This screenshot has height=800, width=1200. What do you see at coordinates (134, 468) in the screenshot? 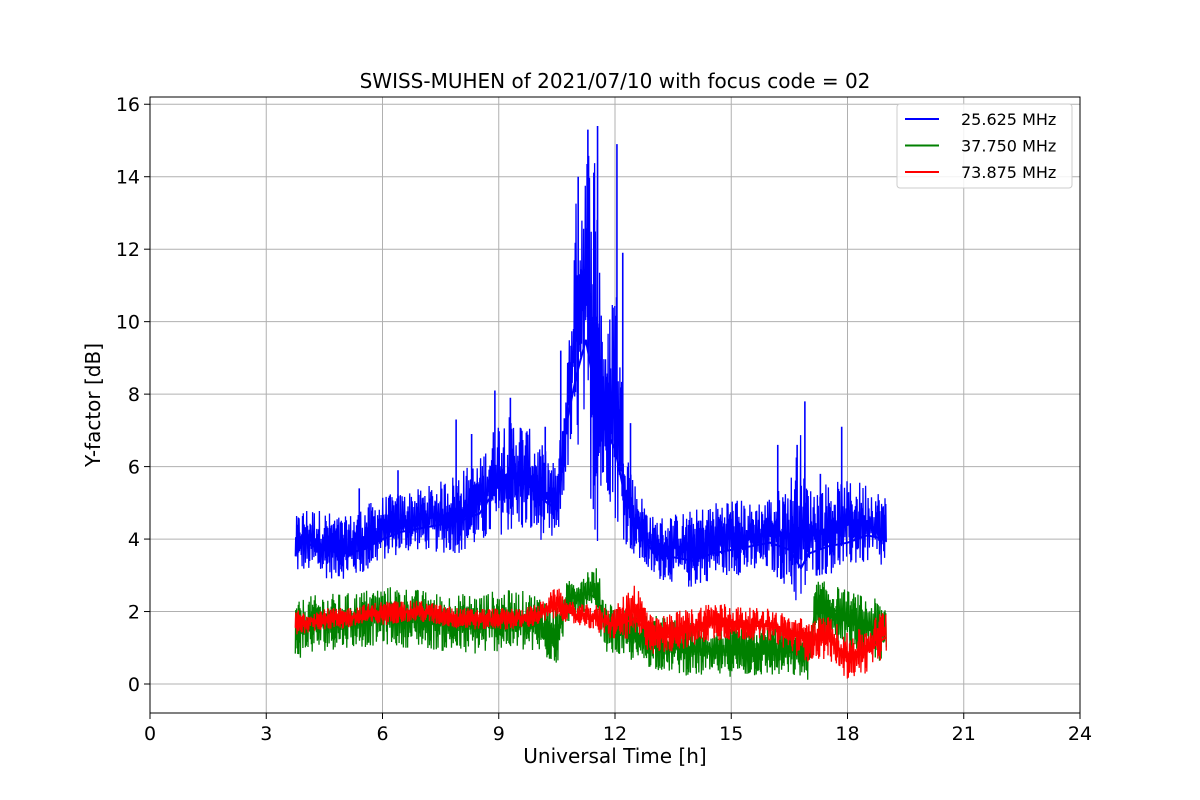
I see `y-tick-label: 6` at bounding box center [134, 468].